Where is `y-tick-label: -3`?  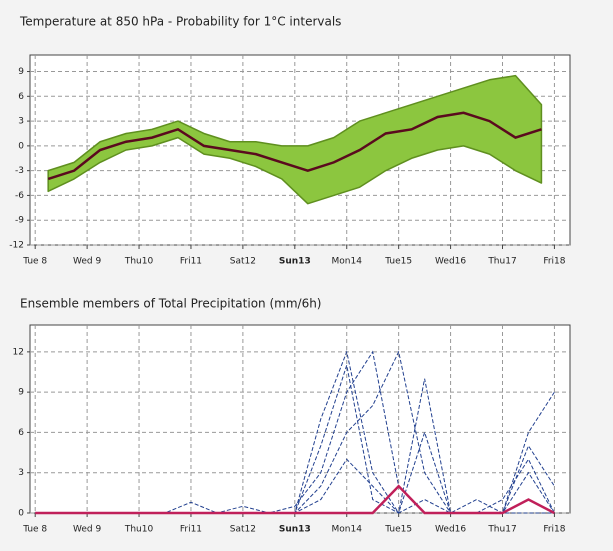 y-tick-label: -3 is located at coordinates (19, 171).